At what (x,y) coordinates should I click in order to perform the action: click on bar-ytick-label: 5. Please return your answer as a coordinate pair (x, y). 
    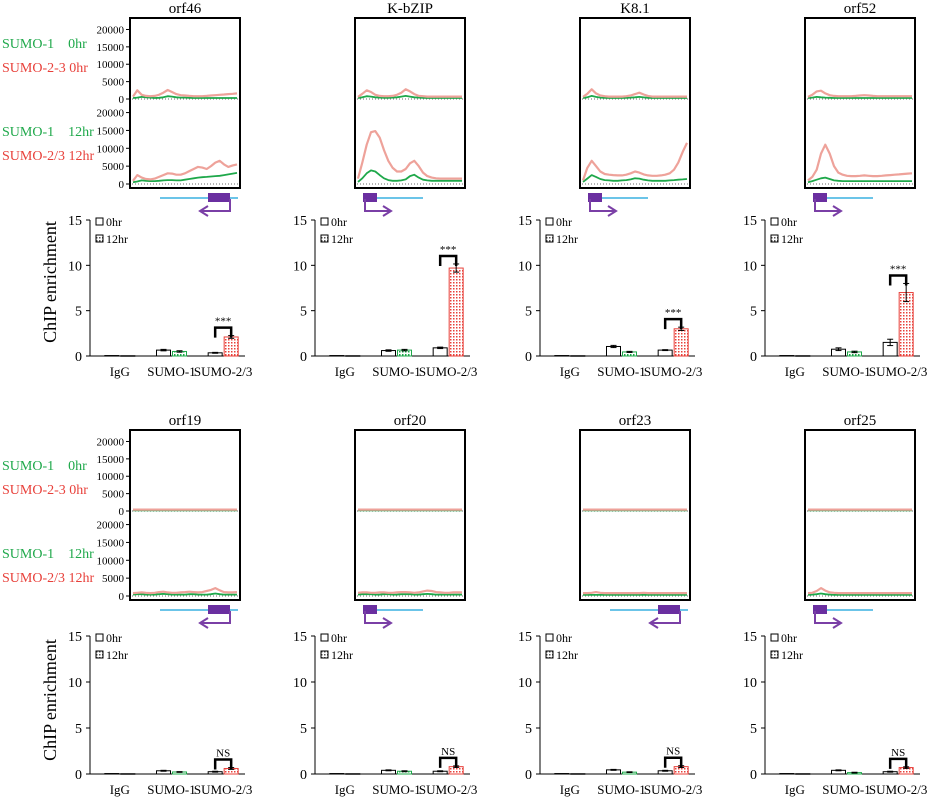
    Looking at the image, I should click on (753, 729).